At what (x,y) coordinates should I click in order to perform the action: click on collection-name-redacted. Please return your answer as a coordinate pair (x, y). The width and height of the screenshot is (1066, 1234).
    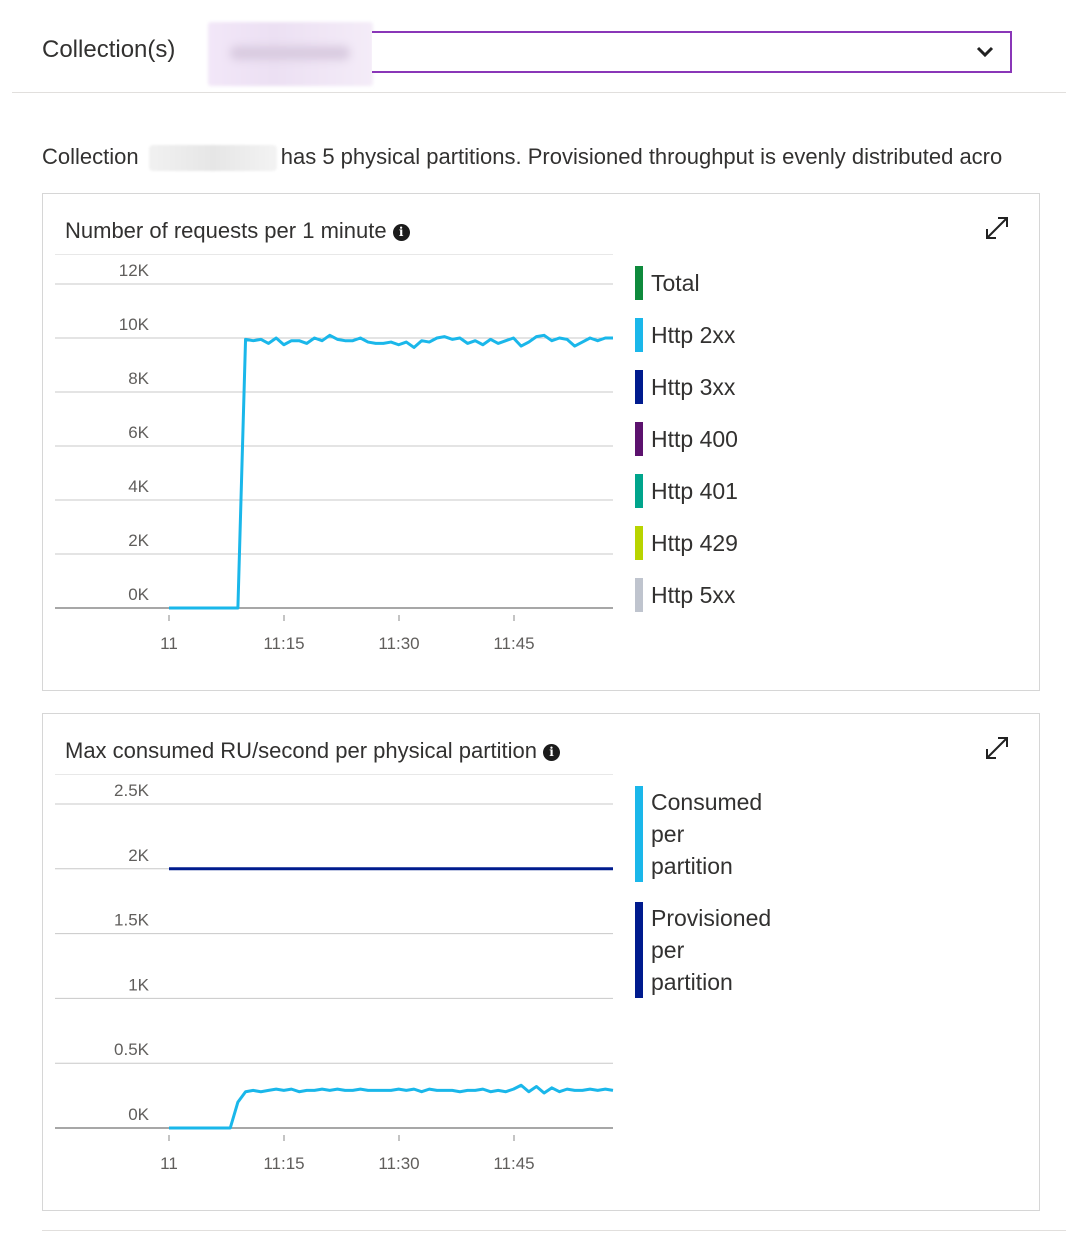
    Looking at the image, I should click on (290, 54).